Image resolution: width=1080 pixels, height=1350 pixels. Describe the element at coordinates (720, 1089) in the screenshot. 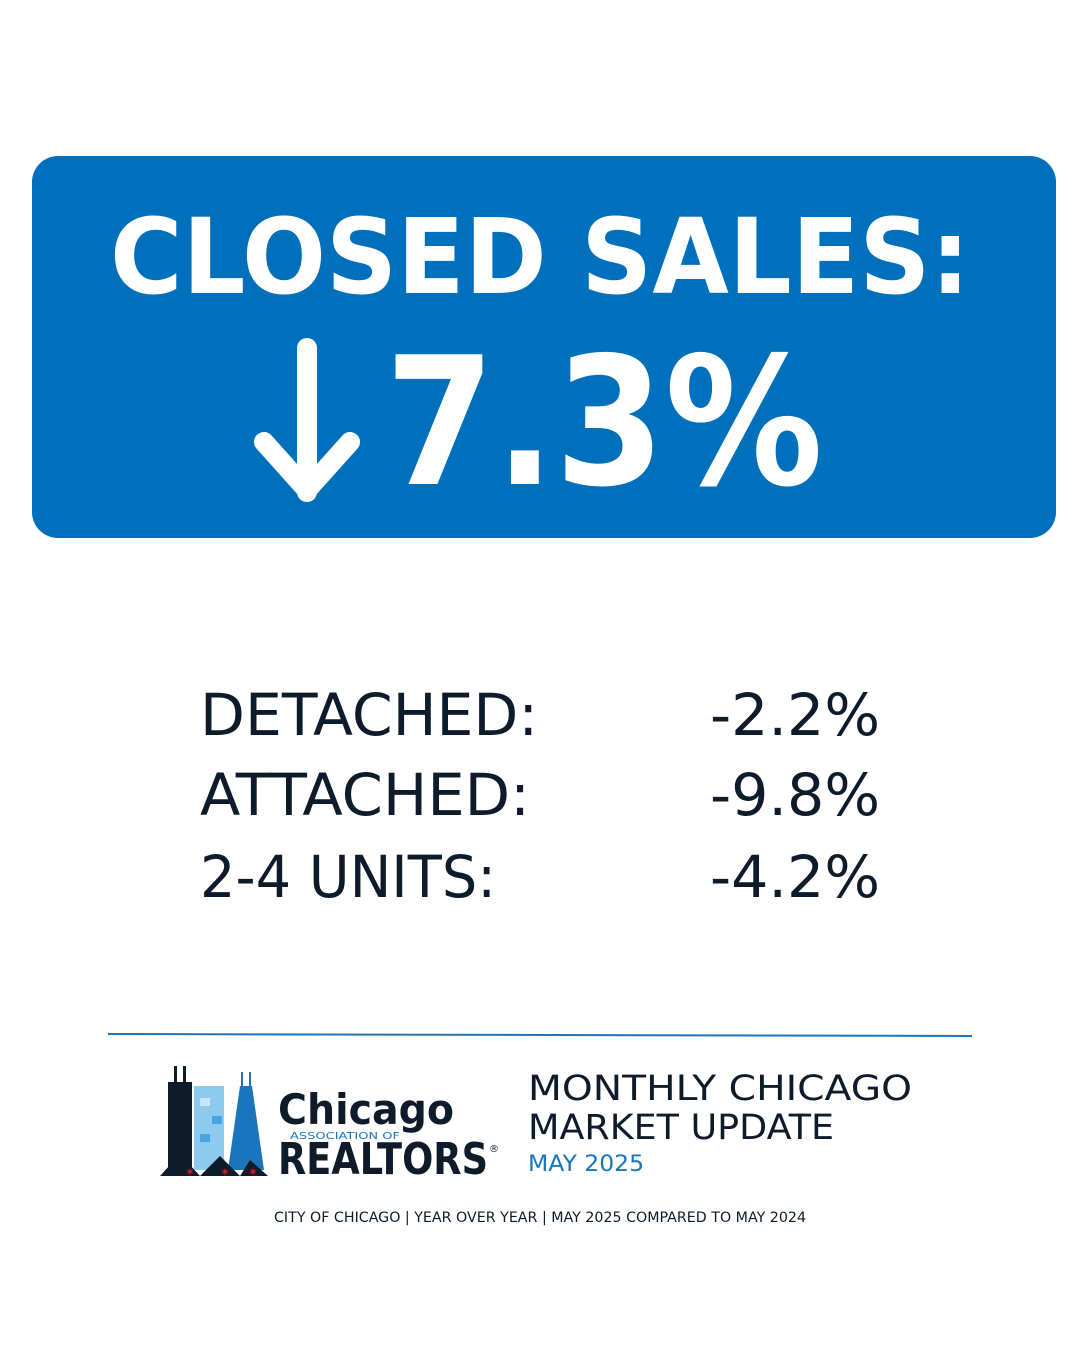

I see `update-line: MONTHLY CHICAGO` at that location.